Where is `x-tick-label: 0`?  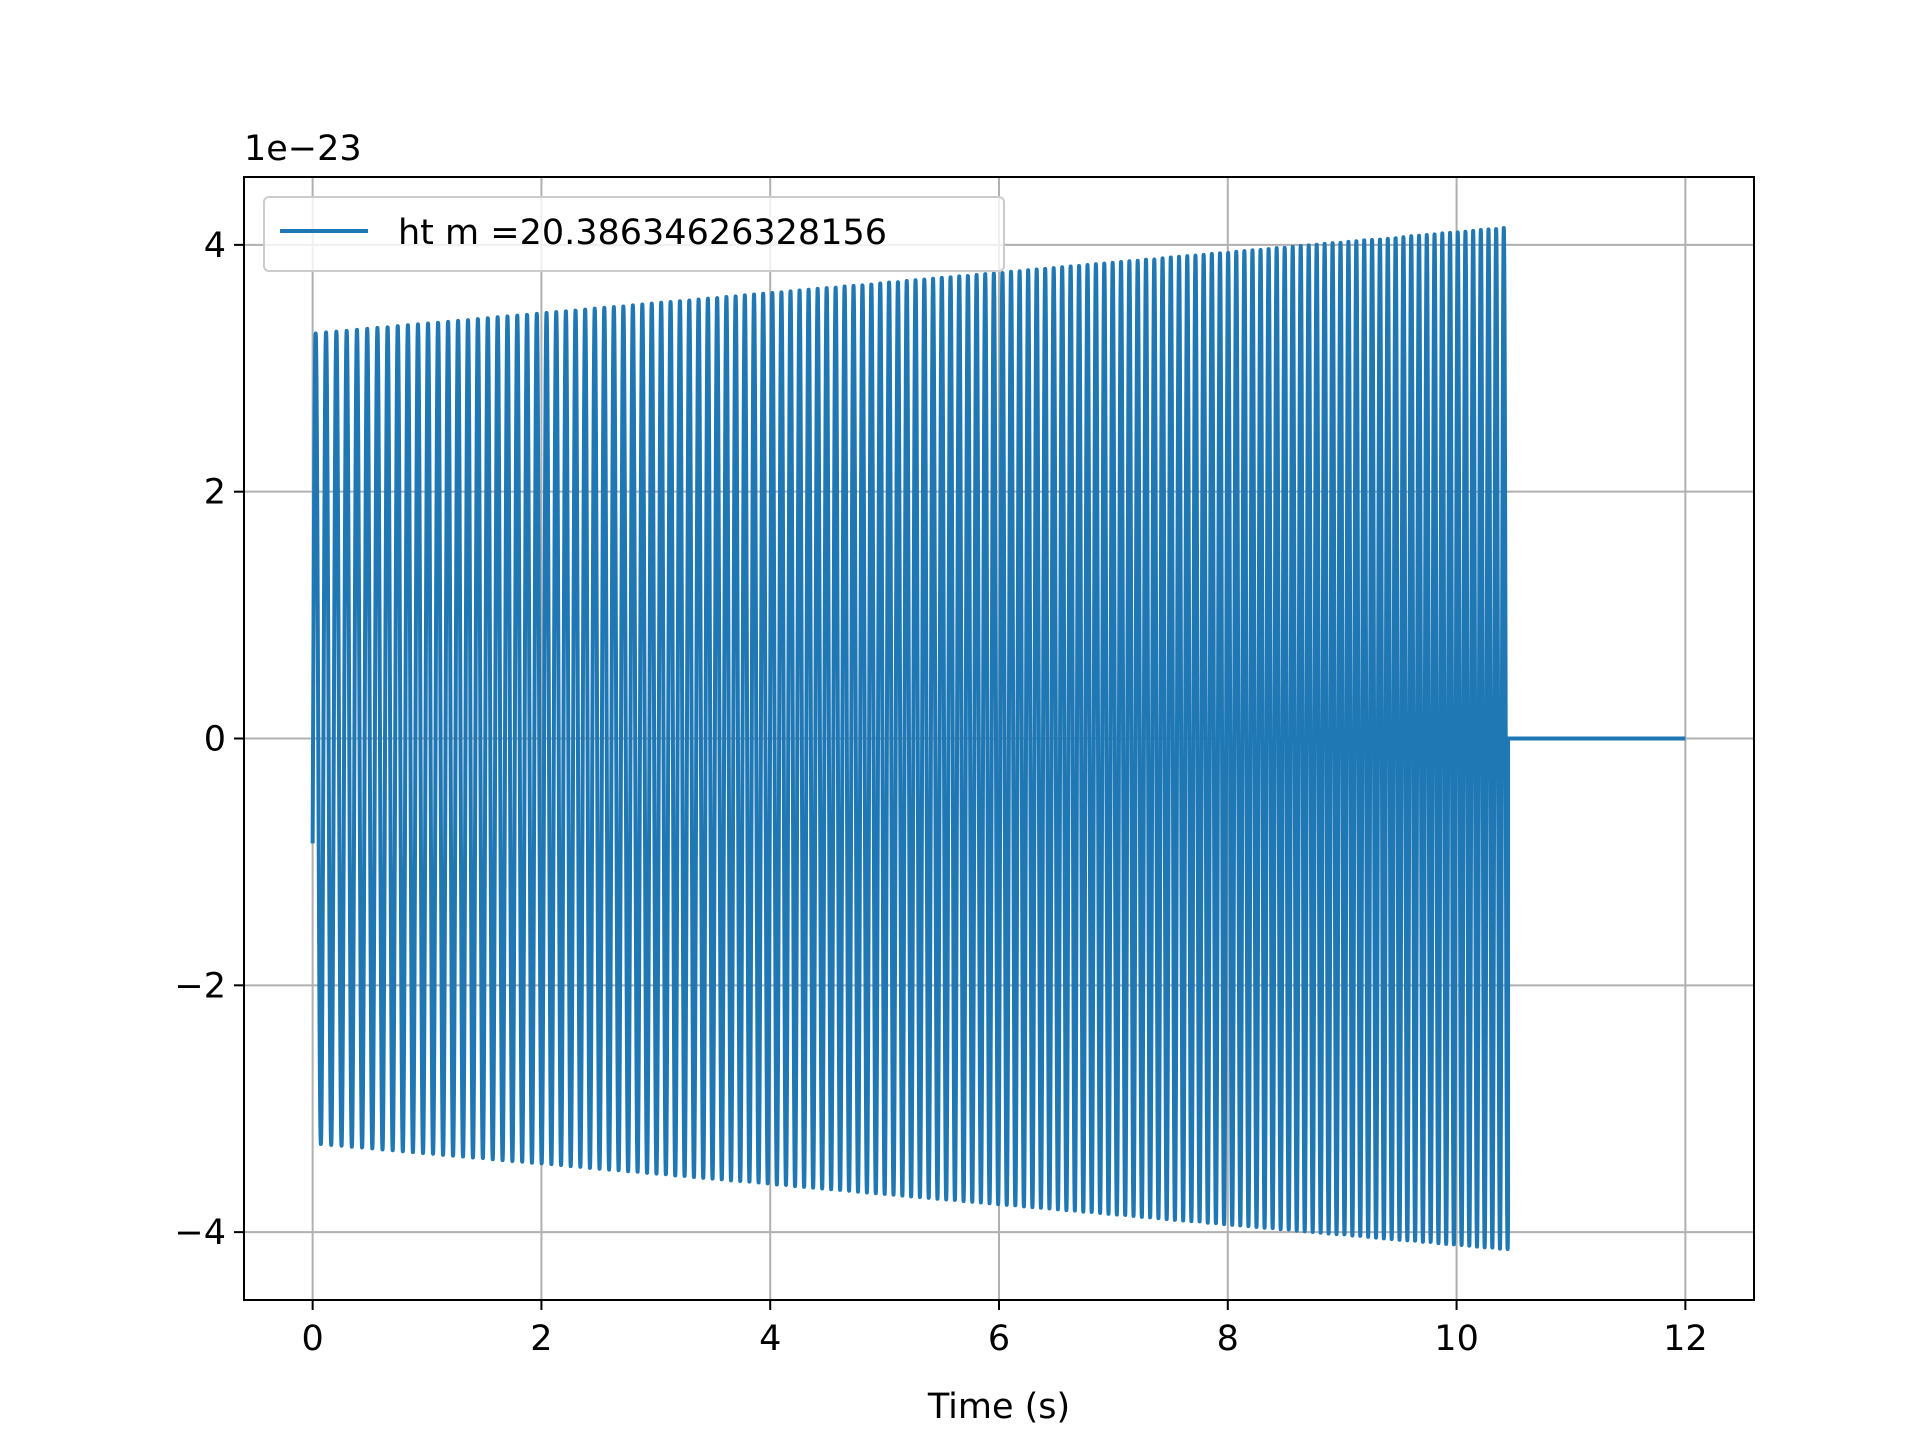 x-tick-label: 0 is located at coordinates (312, 1339).